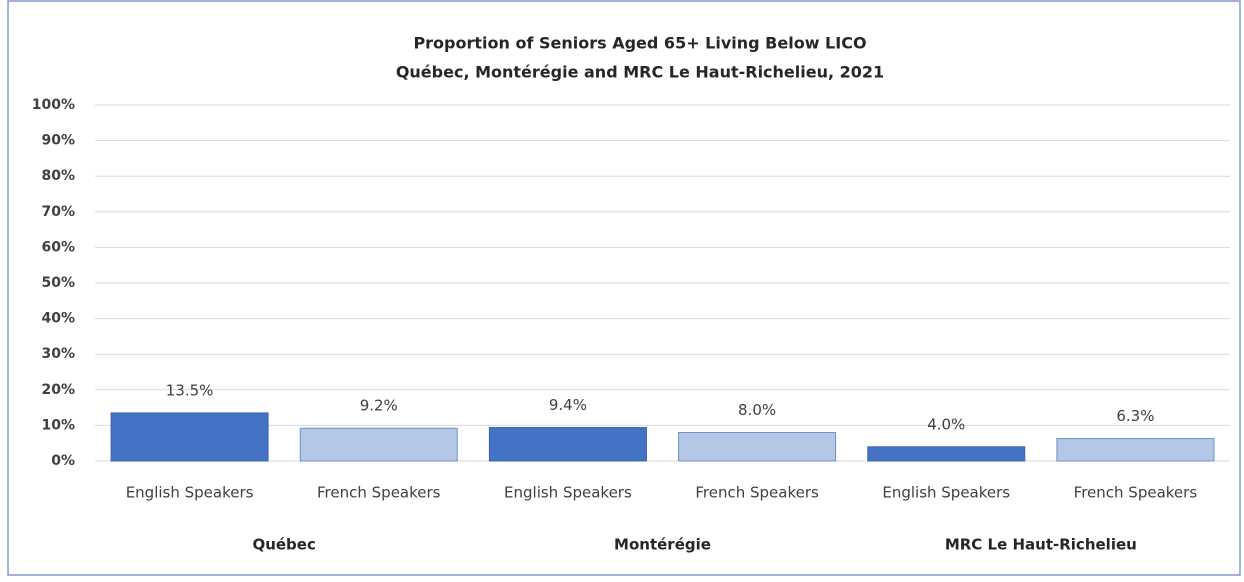  What do you see at coordinates (1135, 416) in the screenshot?
I see `value-label: 6.3%` at bounding box center [1135, 416].